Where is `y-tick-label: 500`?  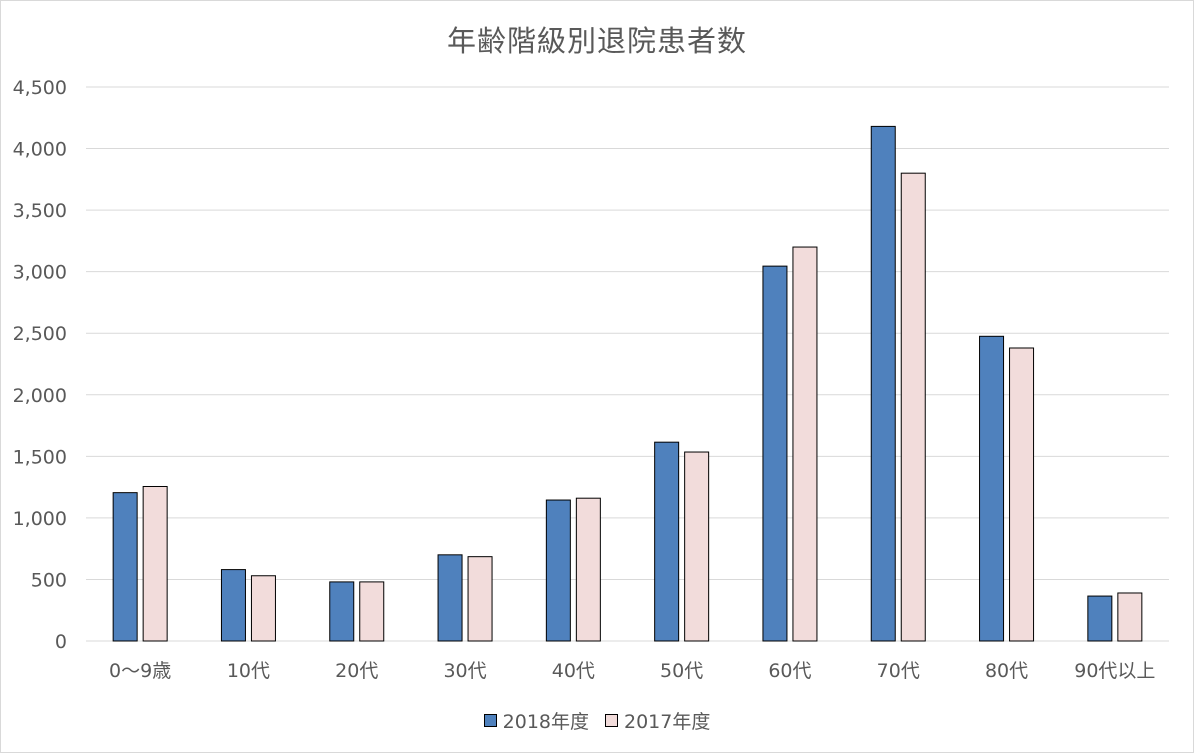 y-tick-label: 500 is located at coordinates (49, 580).